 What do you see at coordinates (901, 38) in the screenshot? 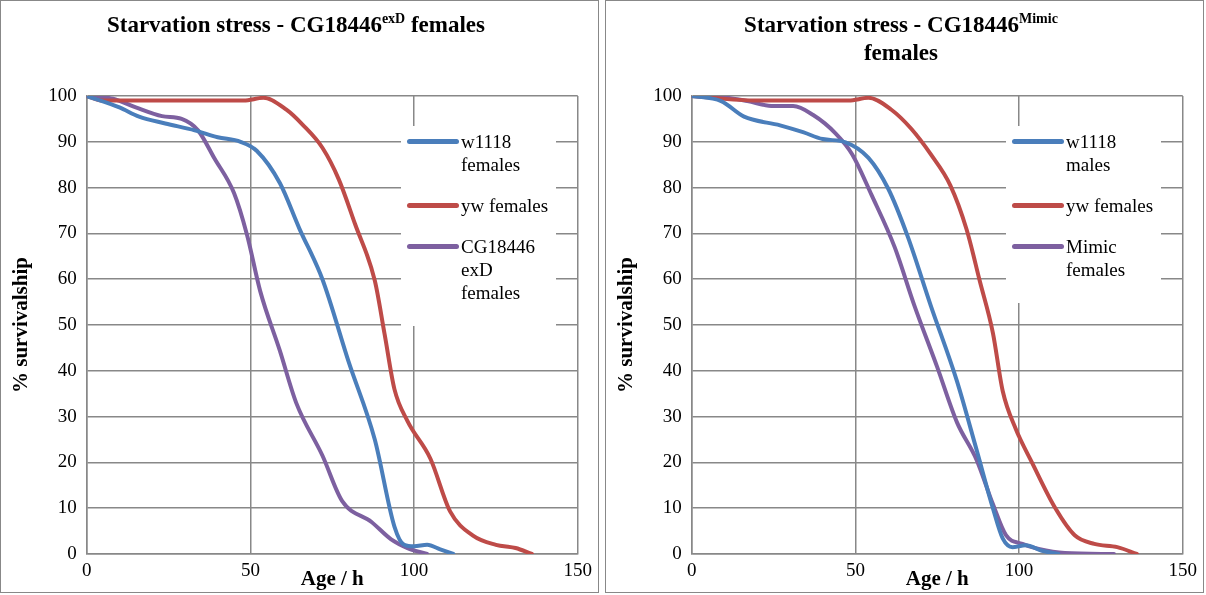
I see `chart-title: Starvation stress - CG18446$^{Mimic}$ females` at bounding box center [901, 38].